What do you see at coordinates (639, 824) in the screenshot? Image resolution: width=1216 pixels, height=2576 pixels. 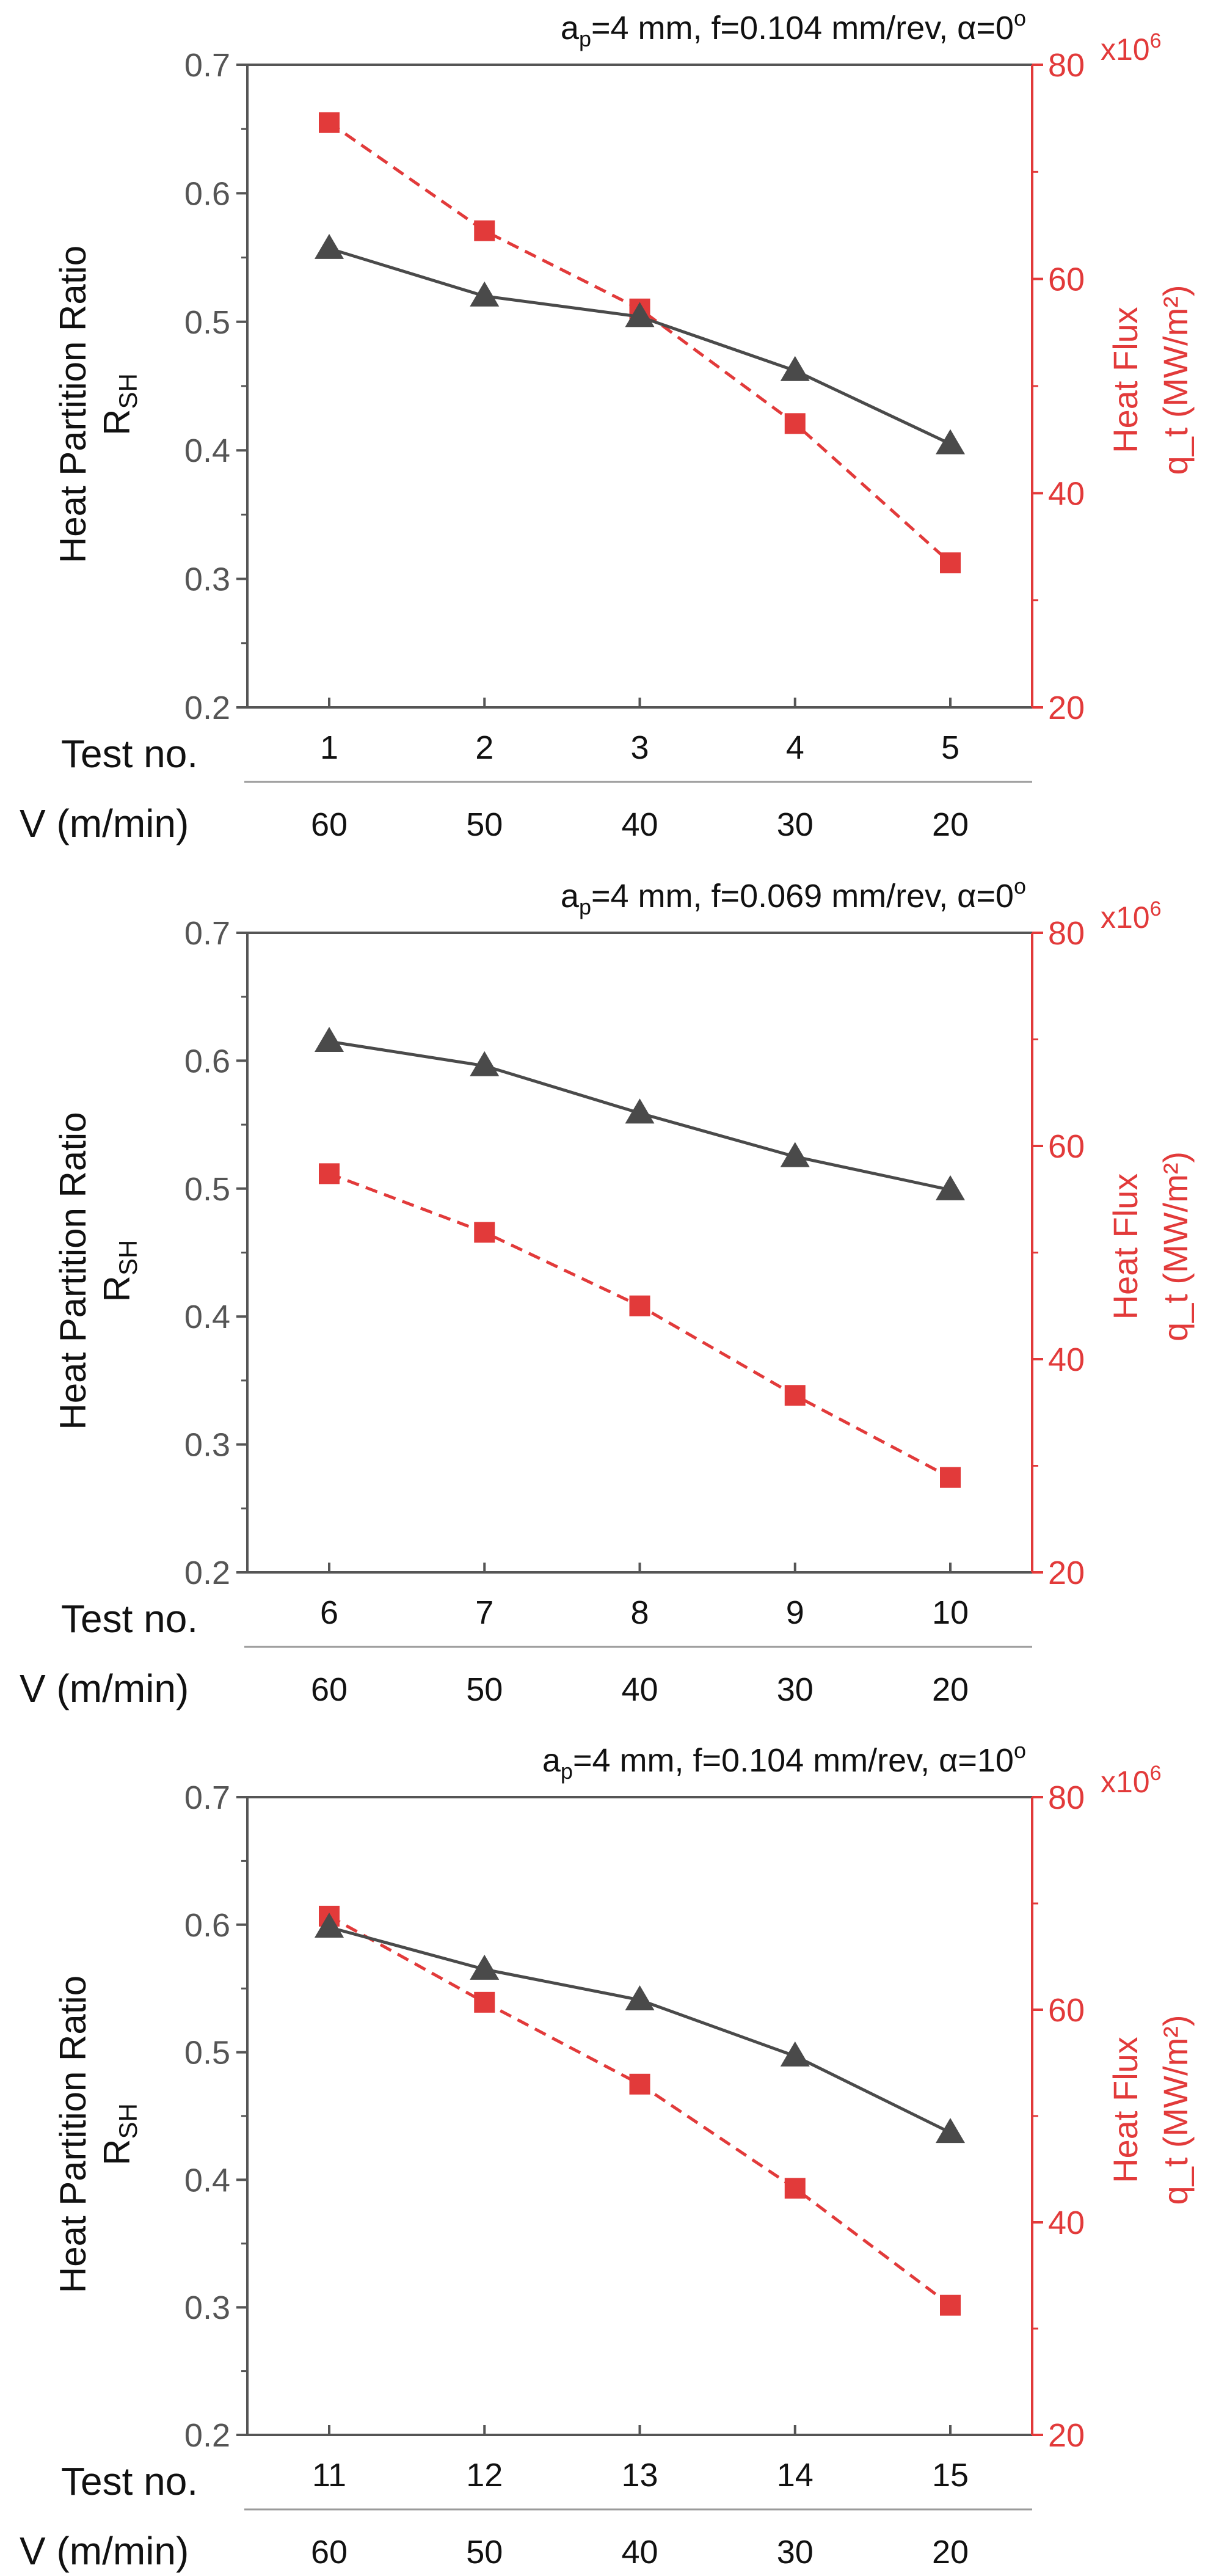 I see `speed-label: 40` at bounding box center [639, 824].